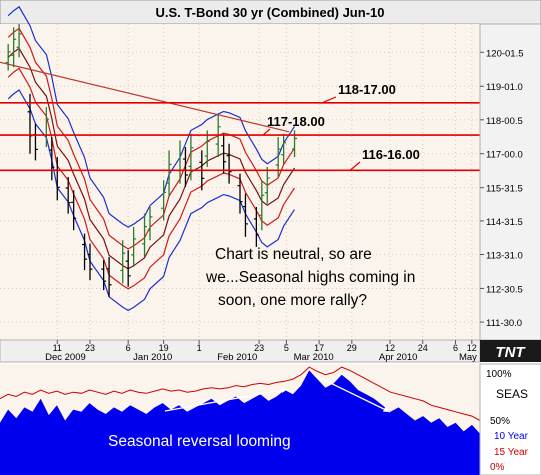  Describe the element at coordinates (504, 256) in the screenshot. I see `price-tick-label: 113-31.0` at that location.